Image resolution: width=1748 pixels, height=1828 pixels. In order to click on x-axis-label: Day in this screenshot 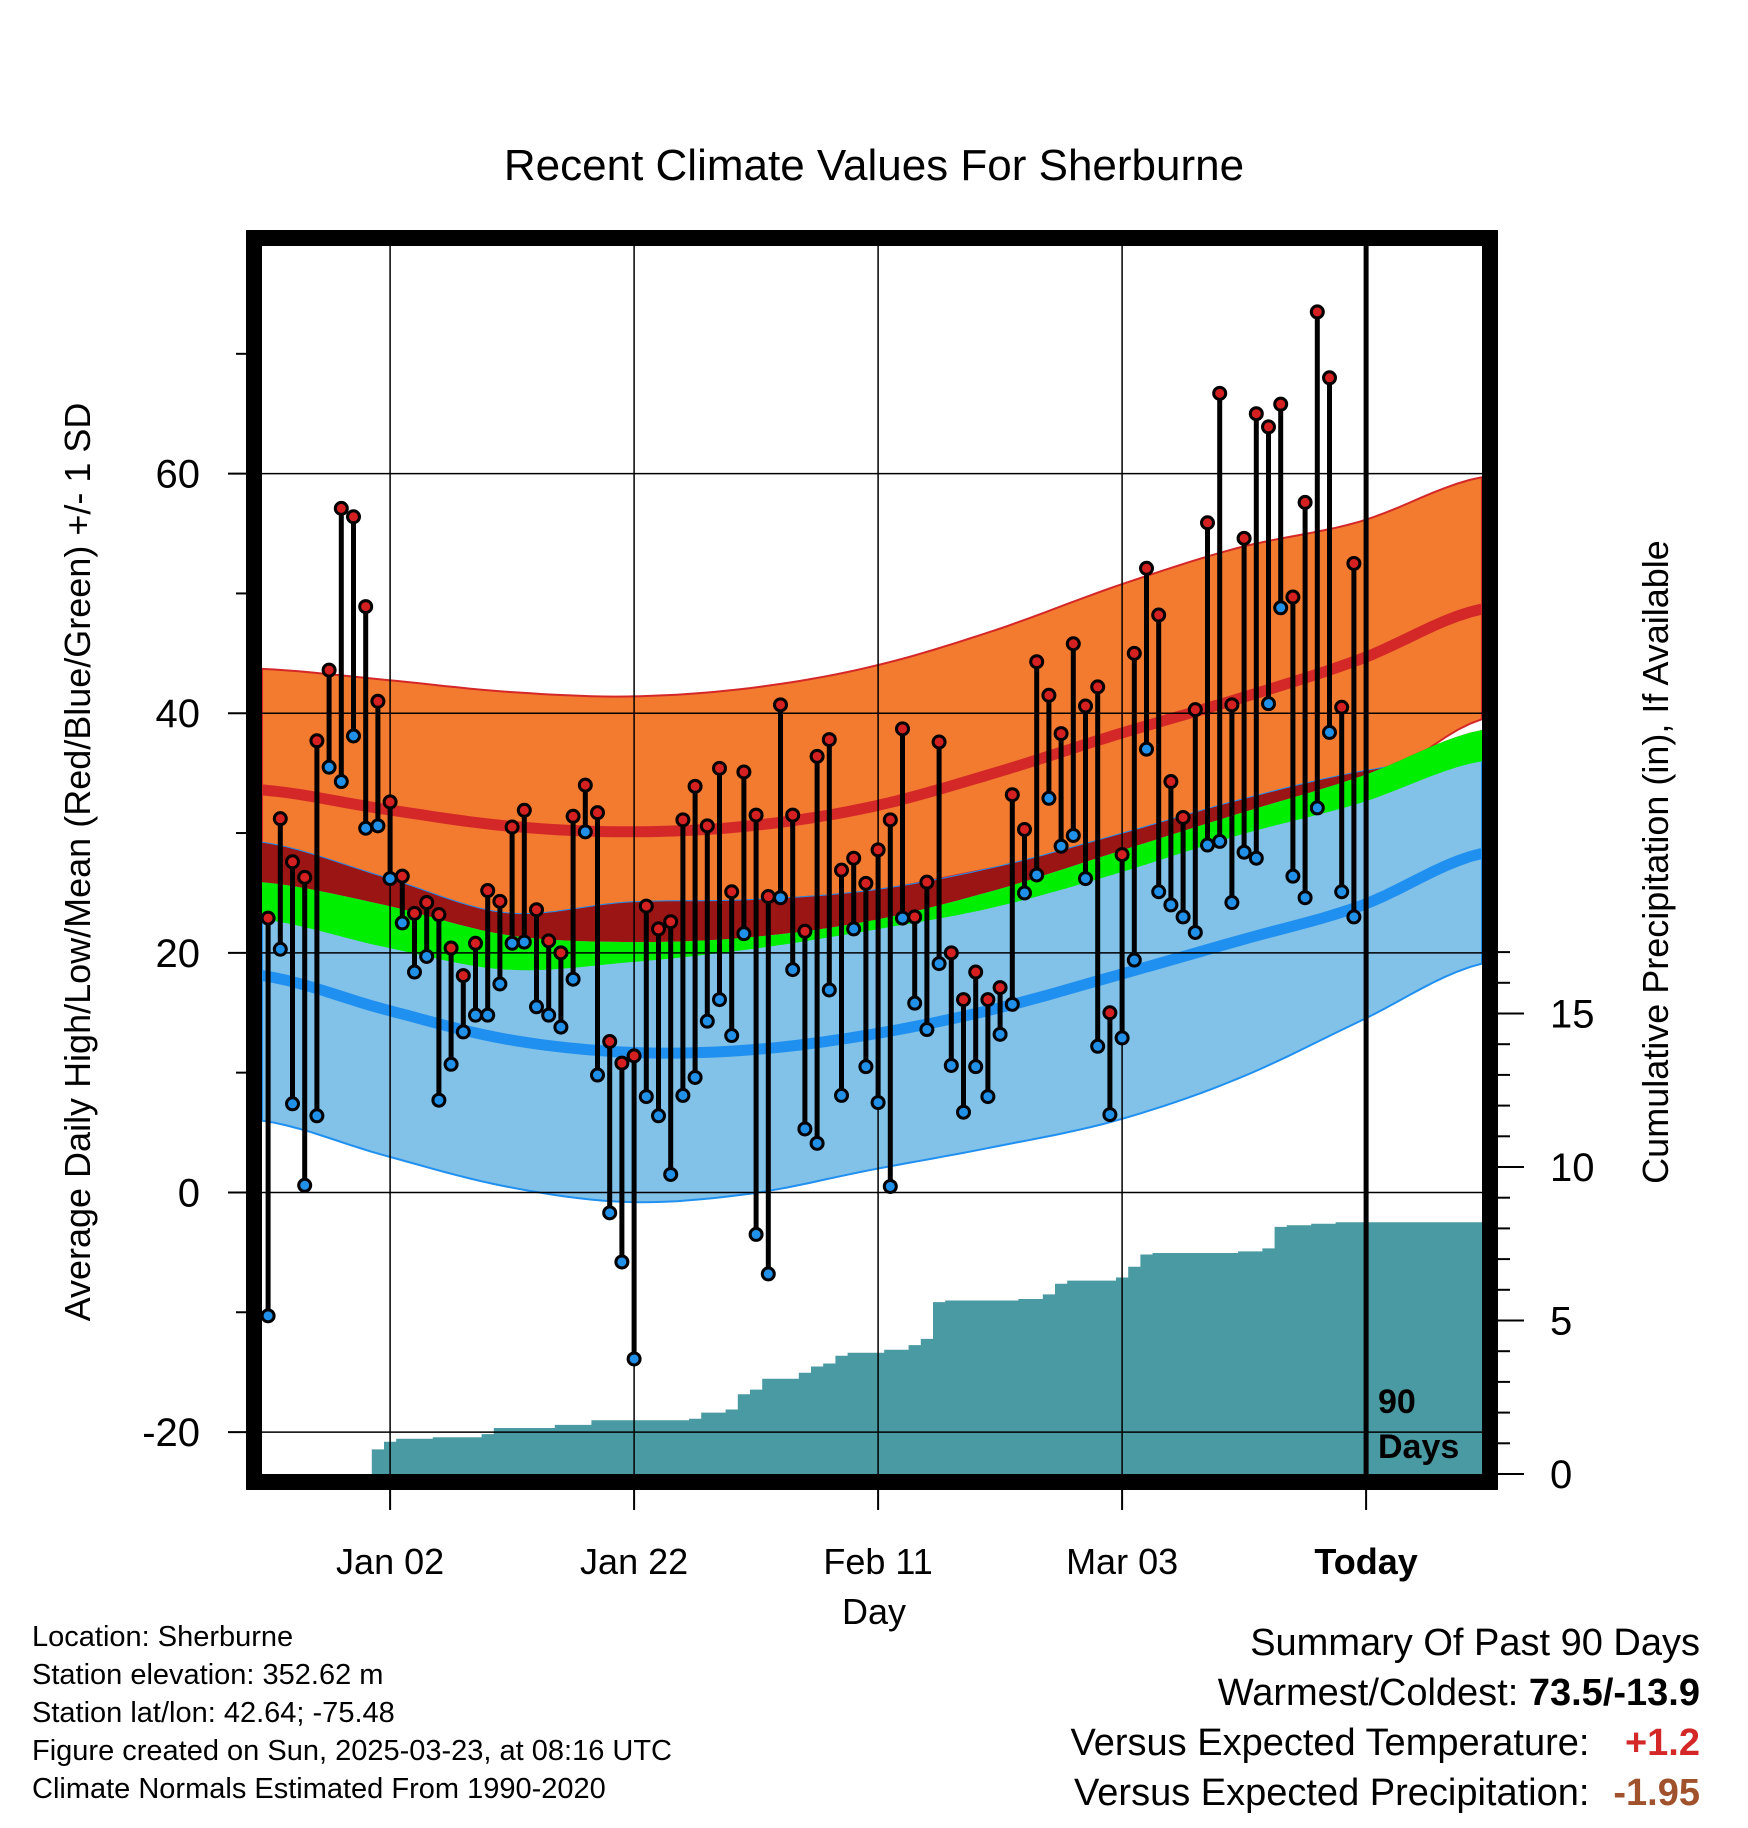, I will do `click(874, 1611)`.